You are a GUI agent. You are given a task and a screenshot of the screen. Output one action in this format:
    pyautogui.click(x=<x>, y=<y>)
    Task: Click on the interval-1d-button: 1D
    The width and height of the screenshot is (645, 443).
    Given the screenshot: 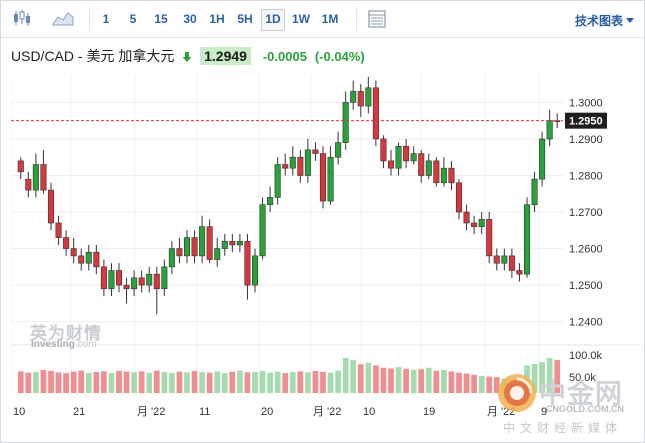 What is the action you would take?
    pyautogui.click(x=273, y=20)
    